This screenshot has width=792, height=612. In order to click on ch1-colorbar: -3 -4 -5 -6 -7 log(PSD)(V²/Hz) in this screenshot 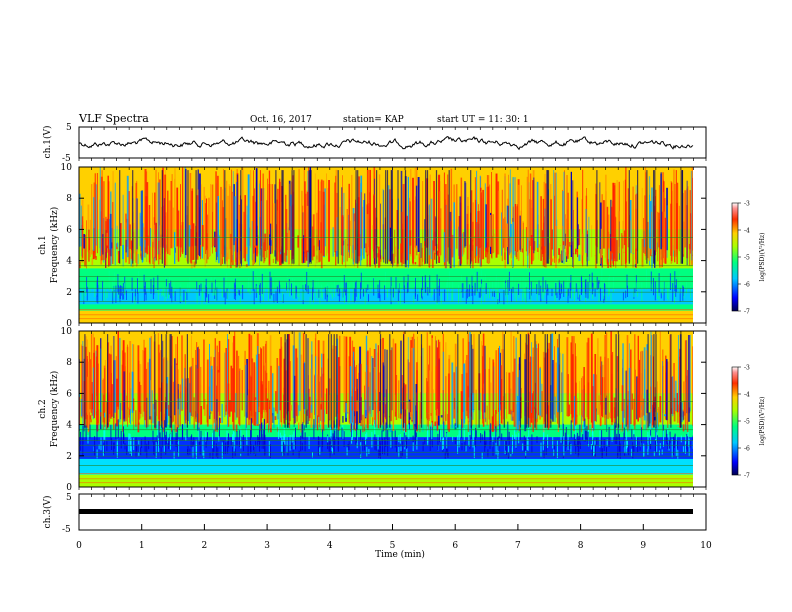, I will do `click(748, 258)`.